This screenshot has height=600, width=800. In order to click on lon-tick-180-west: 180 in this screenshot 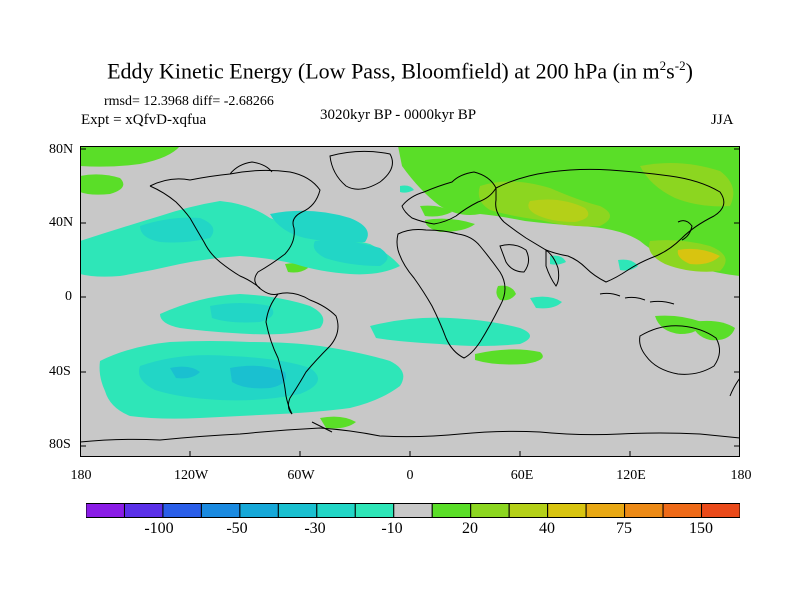, I will do `click(81, 475)`.